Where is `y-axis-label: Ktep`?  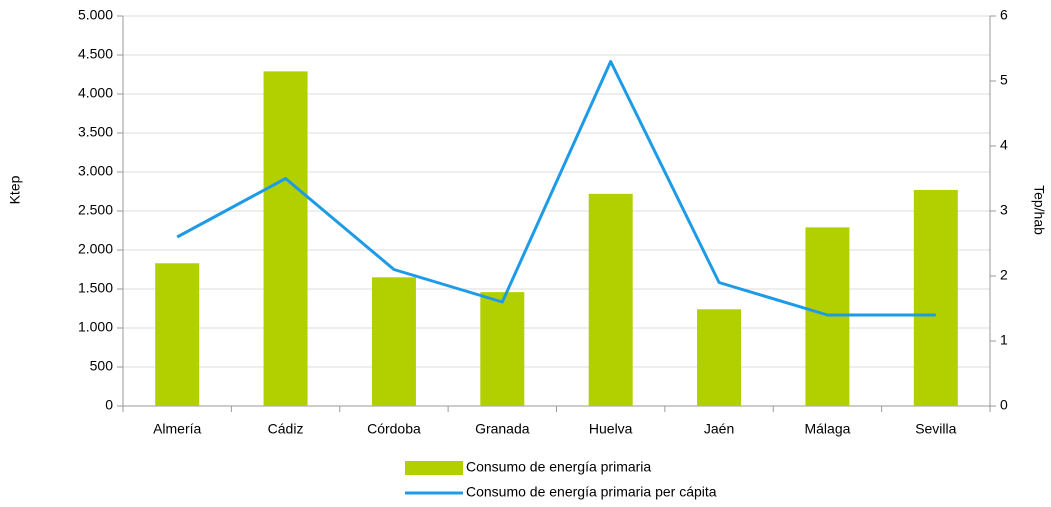
y-axis-label: Ktep is located at coordinates (15, 189).